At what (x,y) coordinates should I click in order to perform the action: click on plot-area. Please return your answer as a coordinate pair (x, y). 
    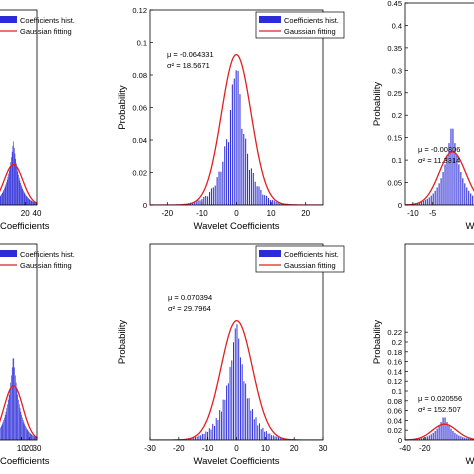
    Looking at the image, I should click on (439, 166).